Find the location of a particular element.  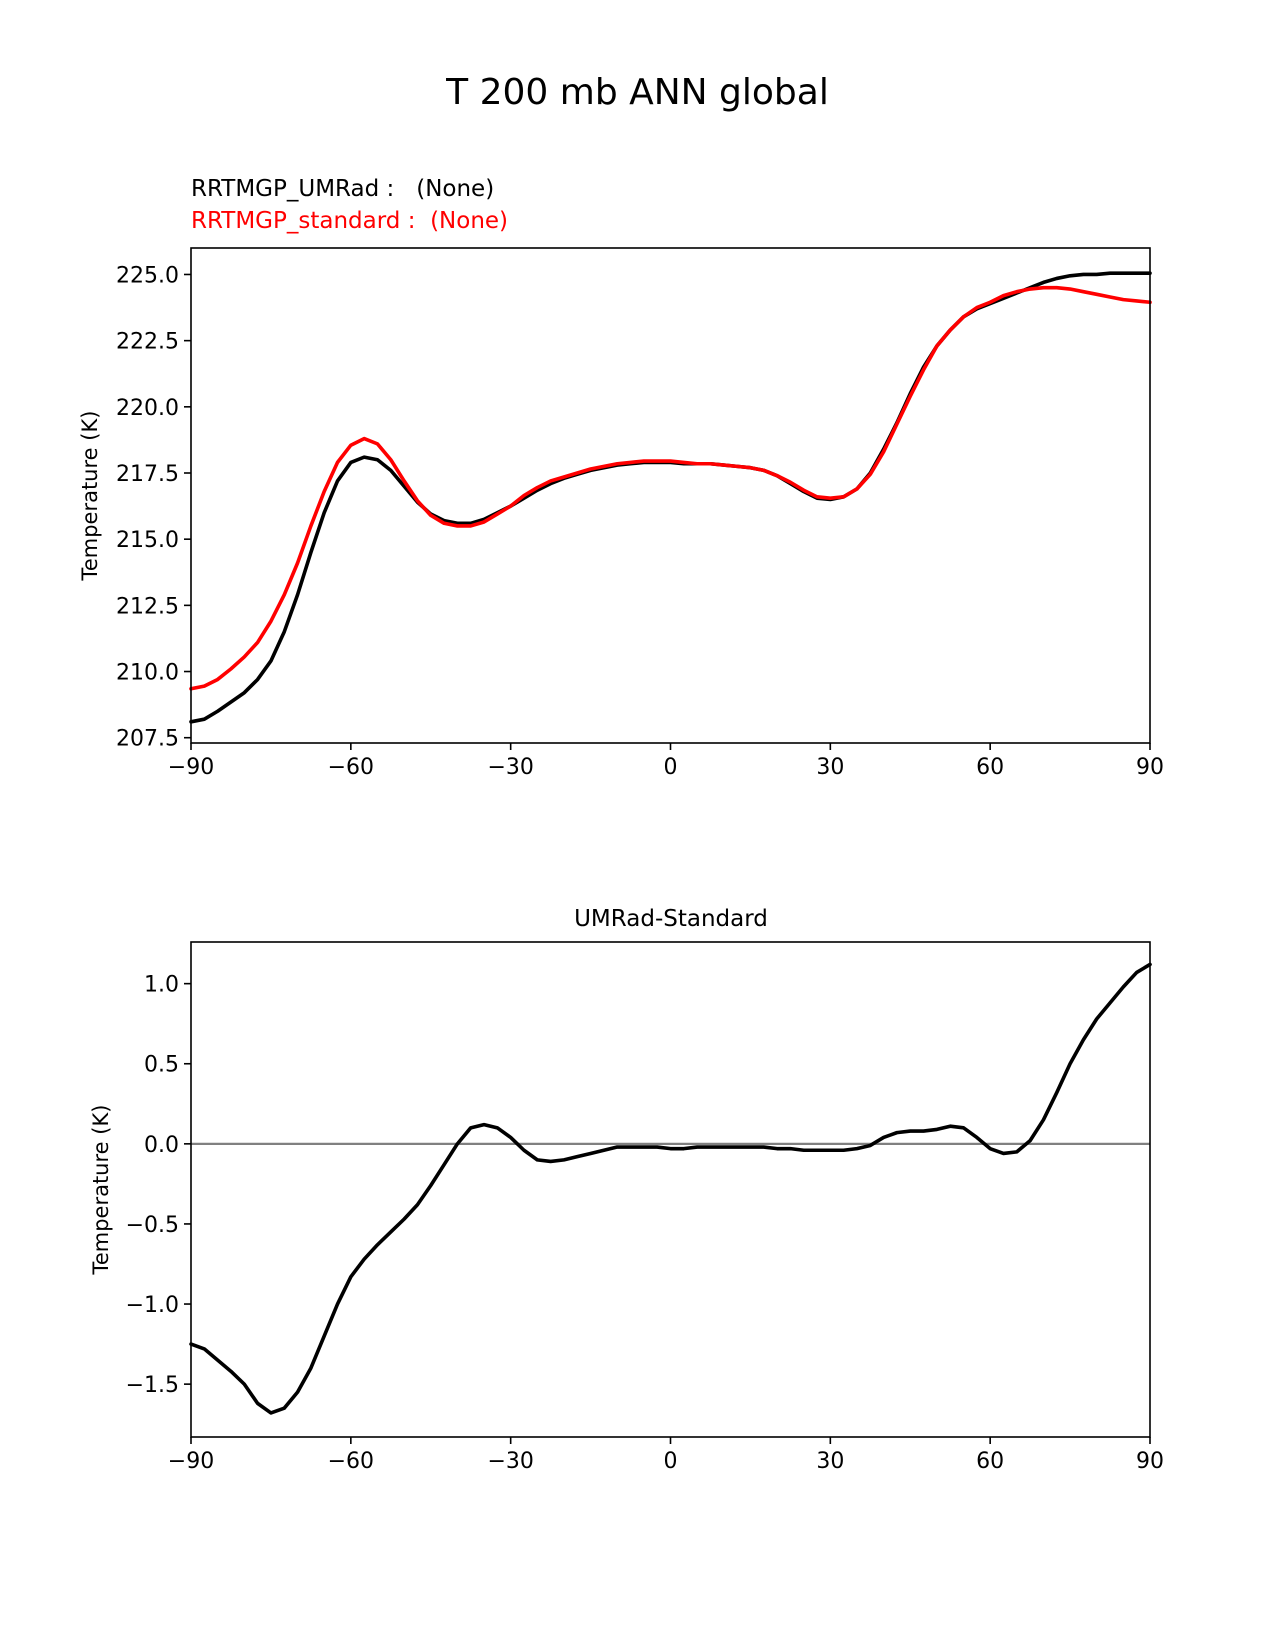

y-tick-label: 207.5 is located at coordinates (147, 739).